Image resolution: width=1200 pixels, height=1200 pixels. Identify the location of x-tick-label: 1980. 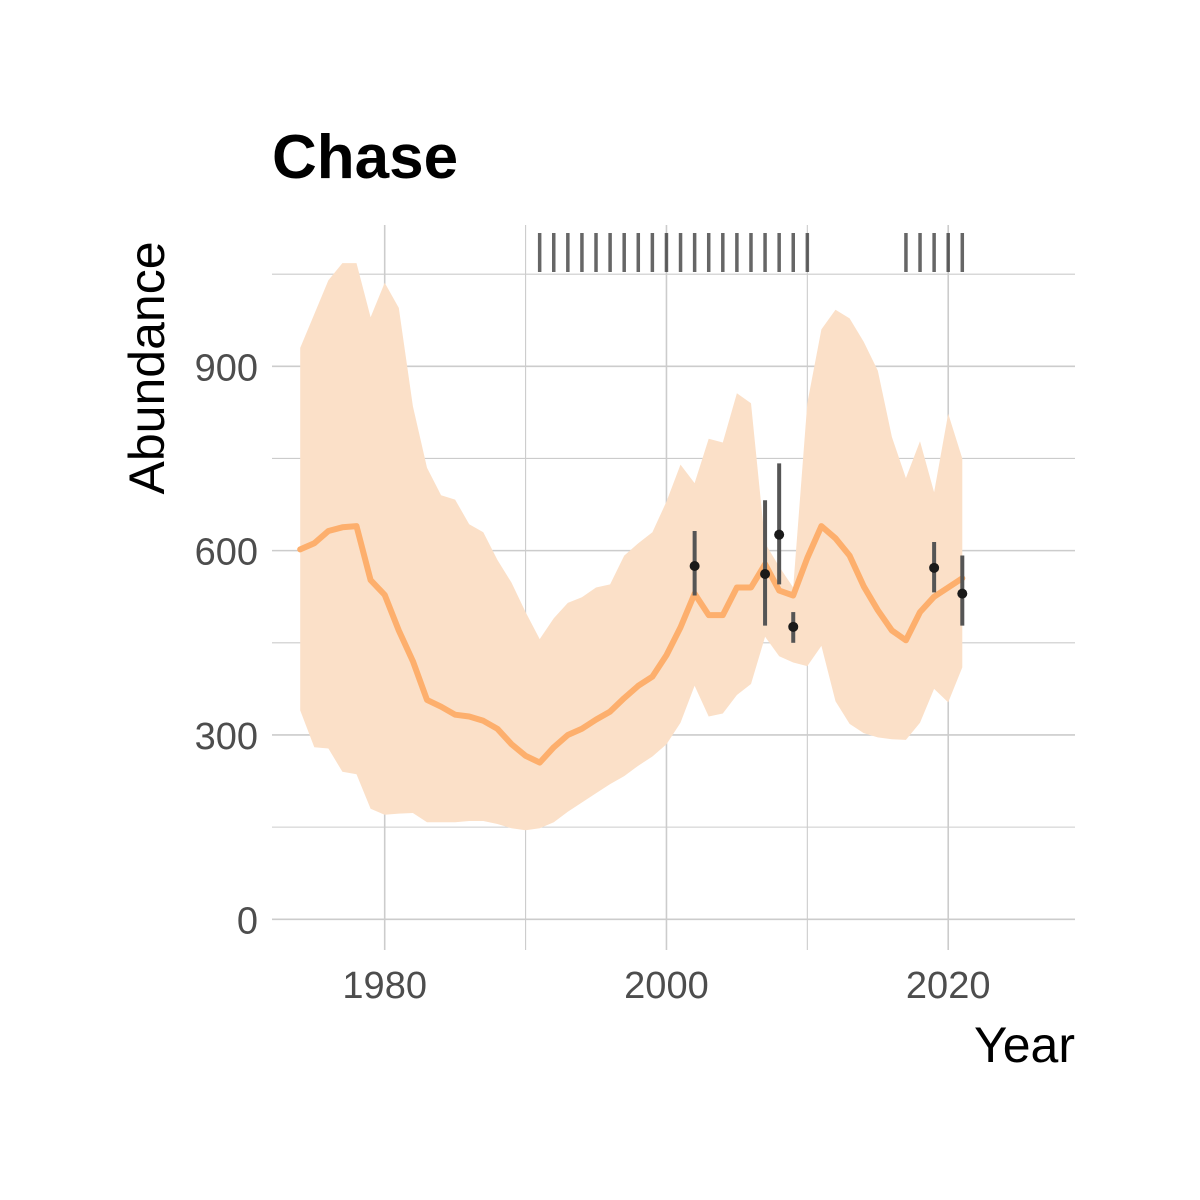
(384, 986).